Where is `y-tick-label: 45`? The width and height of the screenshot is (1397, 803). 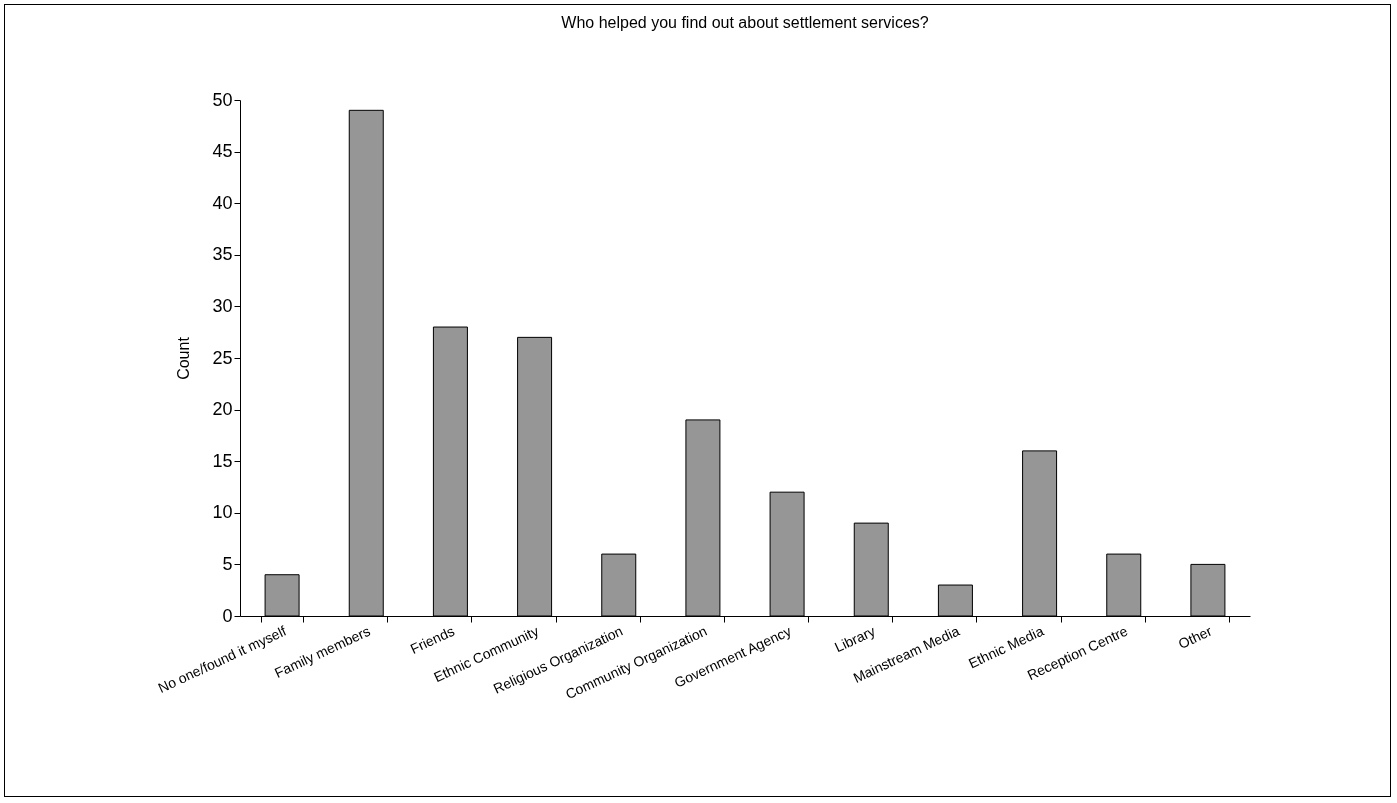
y-tick-label: 45 is located at coordinates (222, 151).